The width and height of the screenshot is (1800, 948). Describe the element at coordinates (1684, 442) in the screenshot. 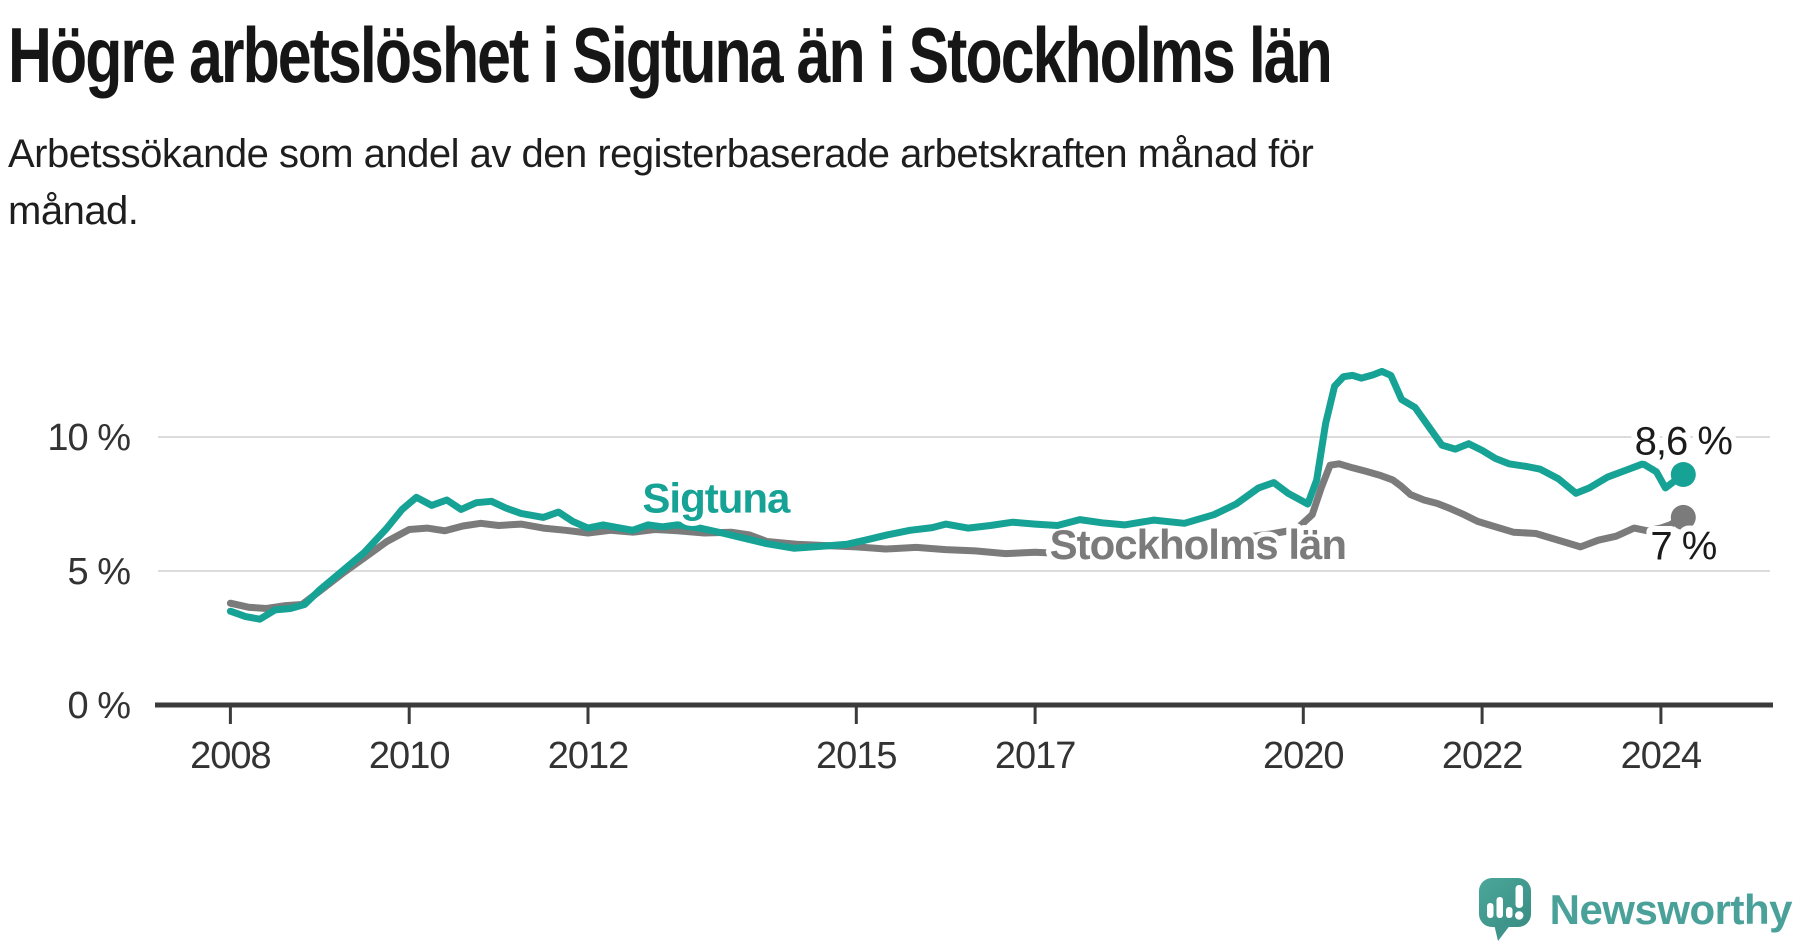

I see `sigtuna-end-value-label: 8,6 %` at that location.